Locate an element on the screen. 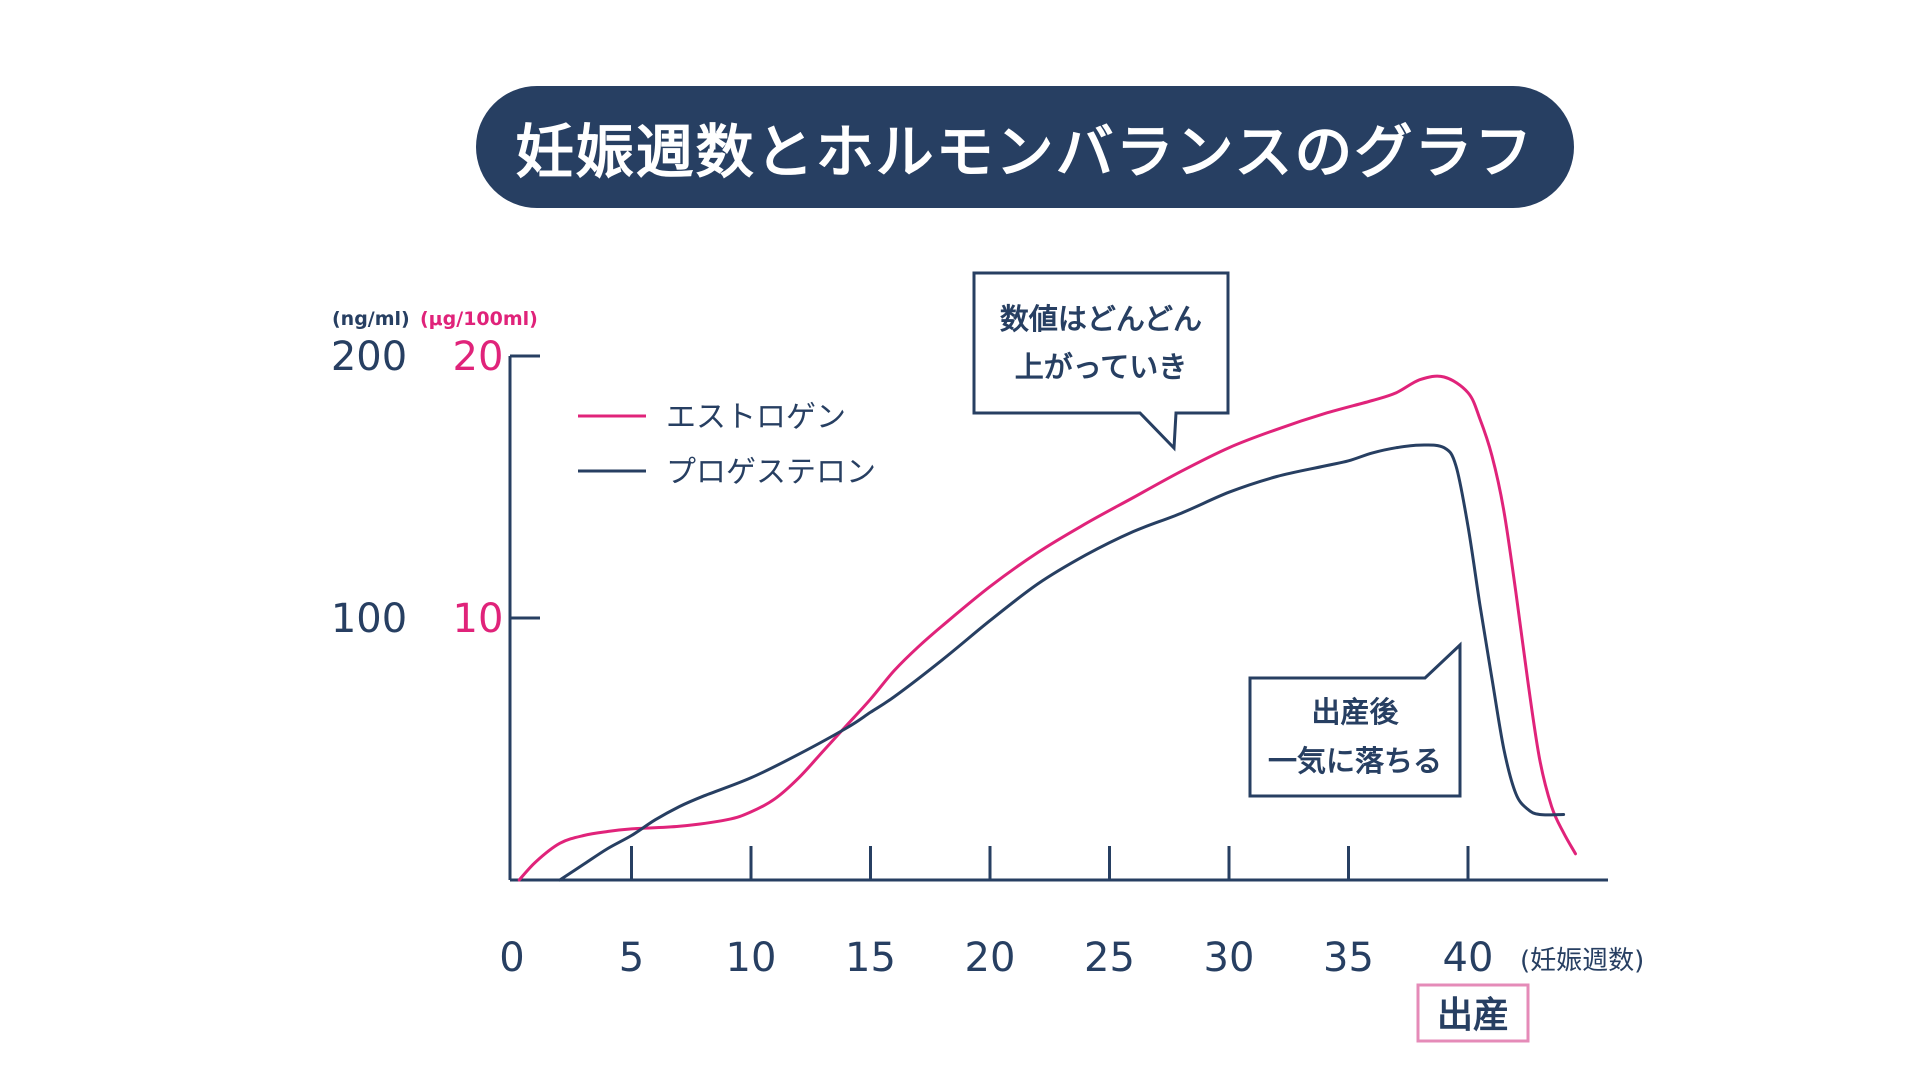  birth-marker-label: 出産 is located at coordinates (1473, 1015).